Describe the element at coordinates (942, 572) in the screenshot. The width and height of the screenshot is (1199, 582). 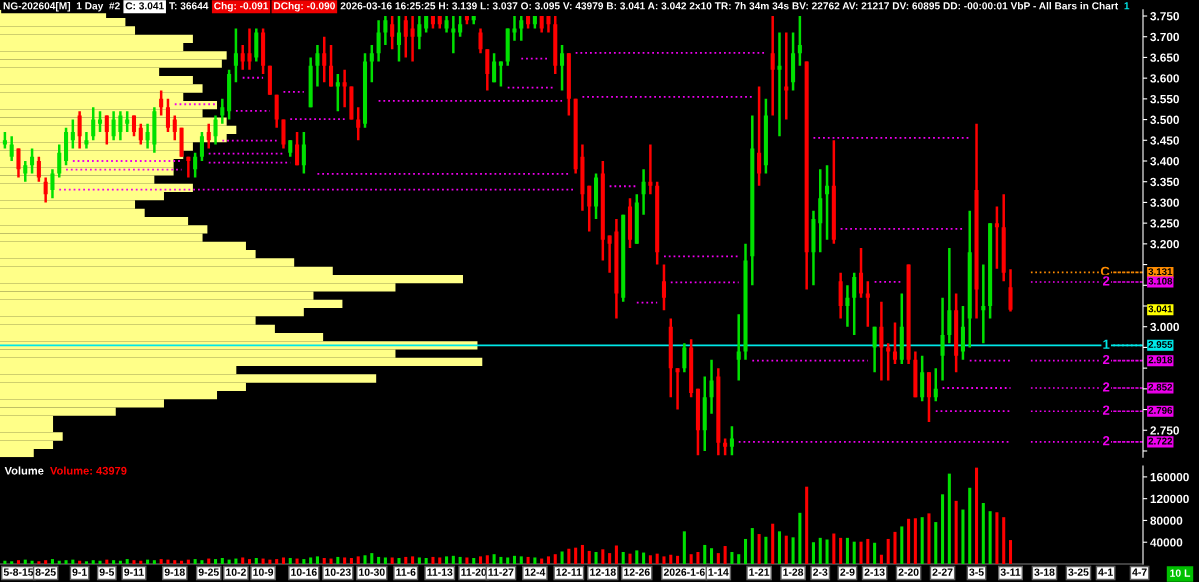
I see `x-tick-label: 2-27` at that location.